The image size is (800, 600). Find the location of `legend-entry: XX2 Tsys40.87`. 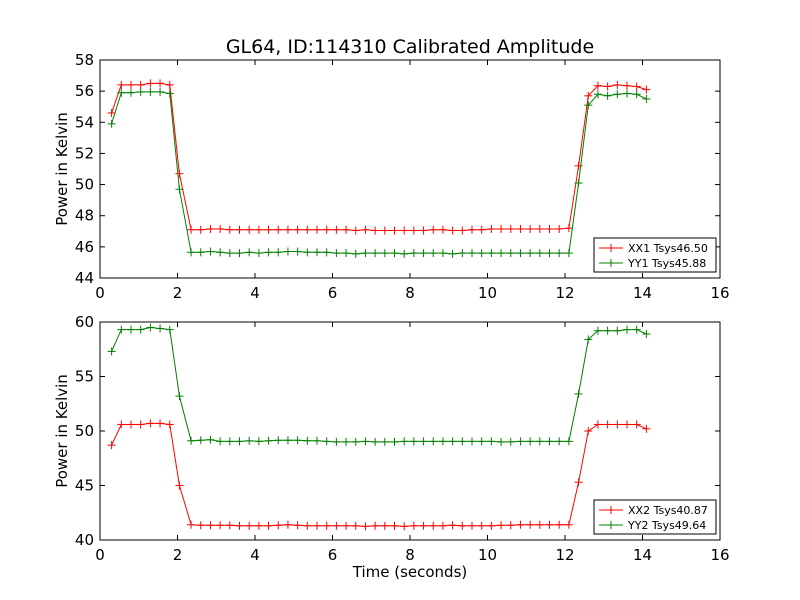

legend-entry: XX2 Tsys40.87 is located at coordinates (668, 510).